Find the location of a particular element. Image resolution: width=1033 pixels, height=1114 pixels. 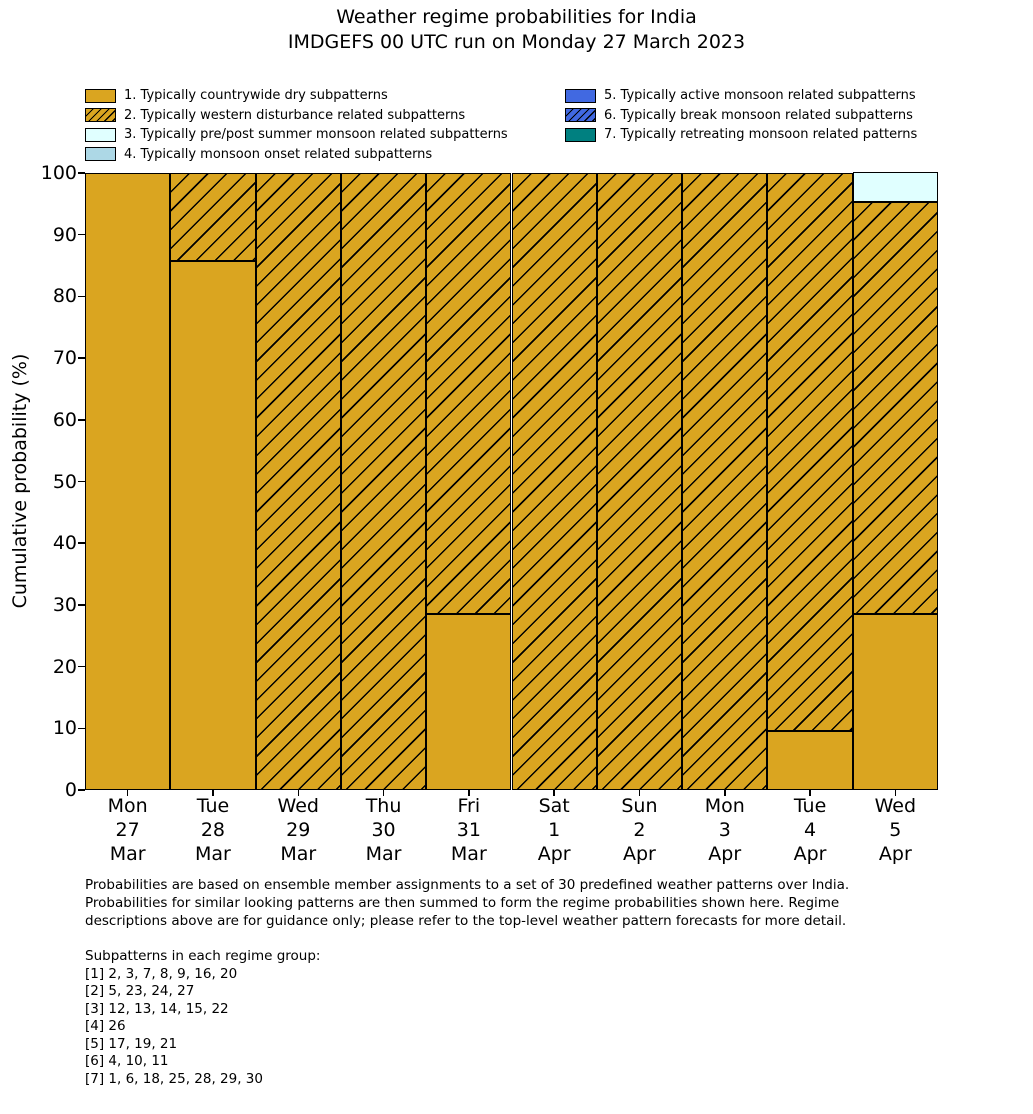

subpatterns-line: [5] 17, 19, 21 is located at coordinates (131, 1043).